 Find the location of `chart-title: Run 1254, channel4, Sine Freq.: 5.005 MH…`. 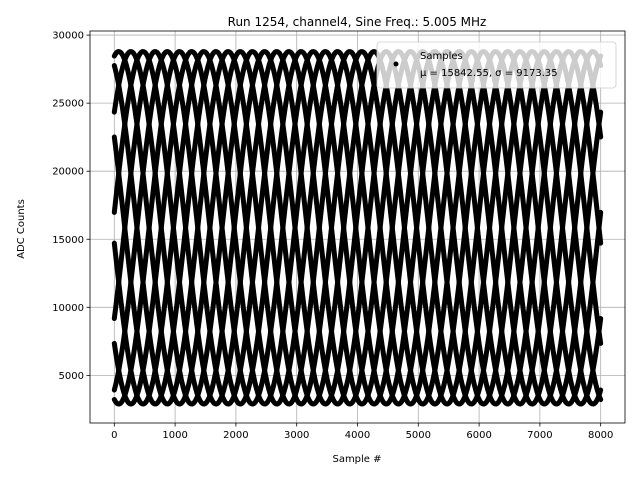

chart-title: Run 1254, channel4, Sine Freq.: 5.005 MH… is located at coordinates (357, 22).